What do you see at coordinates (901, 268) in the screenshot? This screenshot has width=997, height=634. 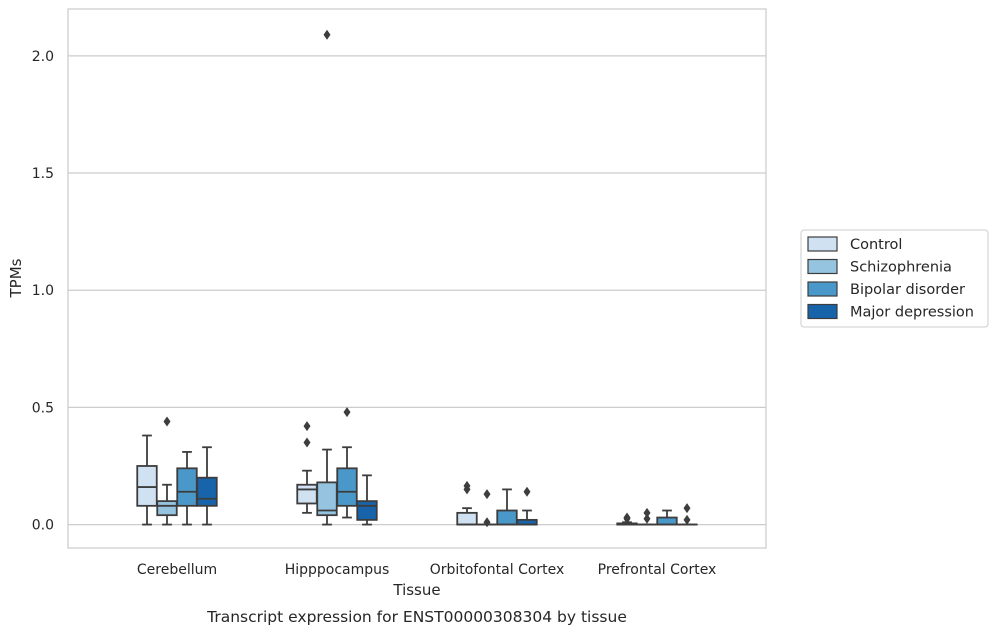 I see `legend-label: Schizophrenia` at bounding box center [901, 268].